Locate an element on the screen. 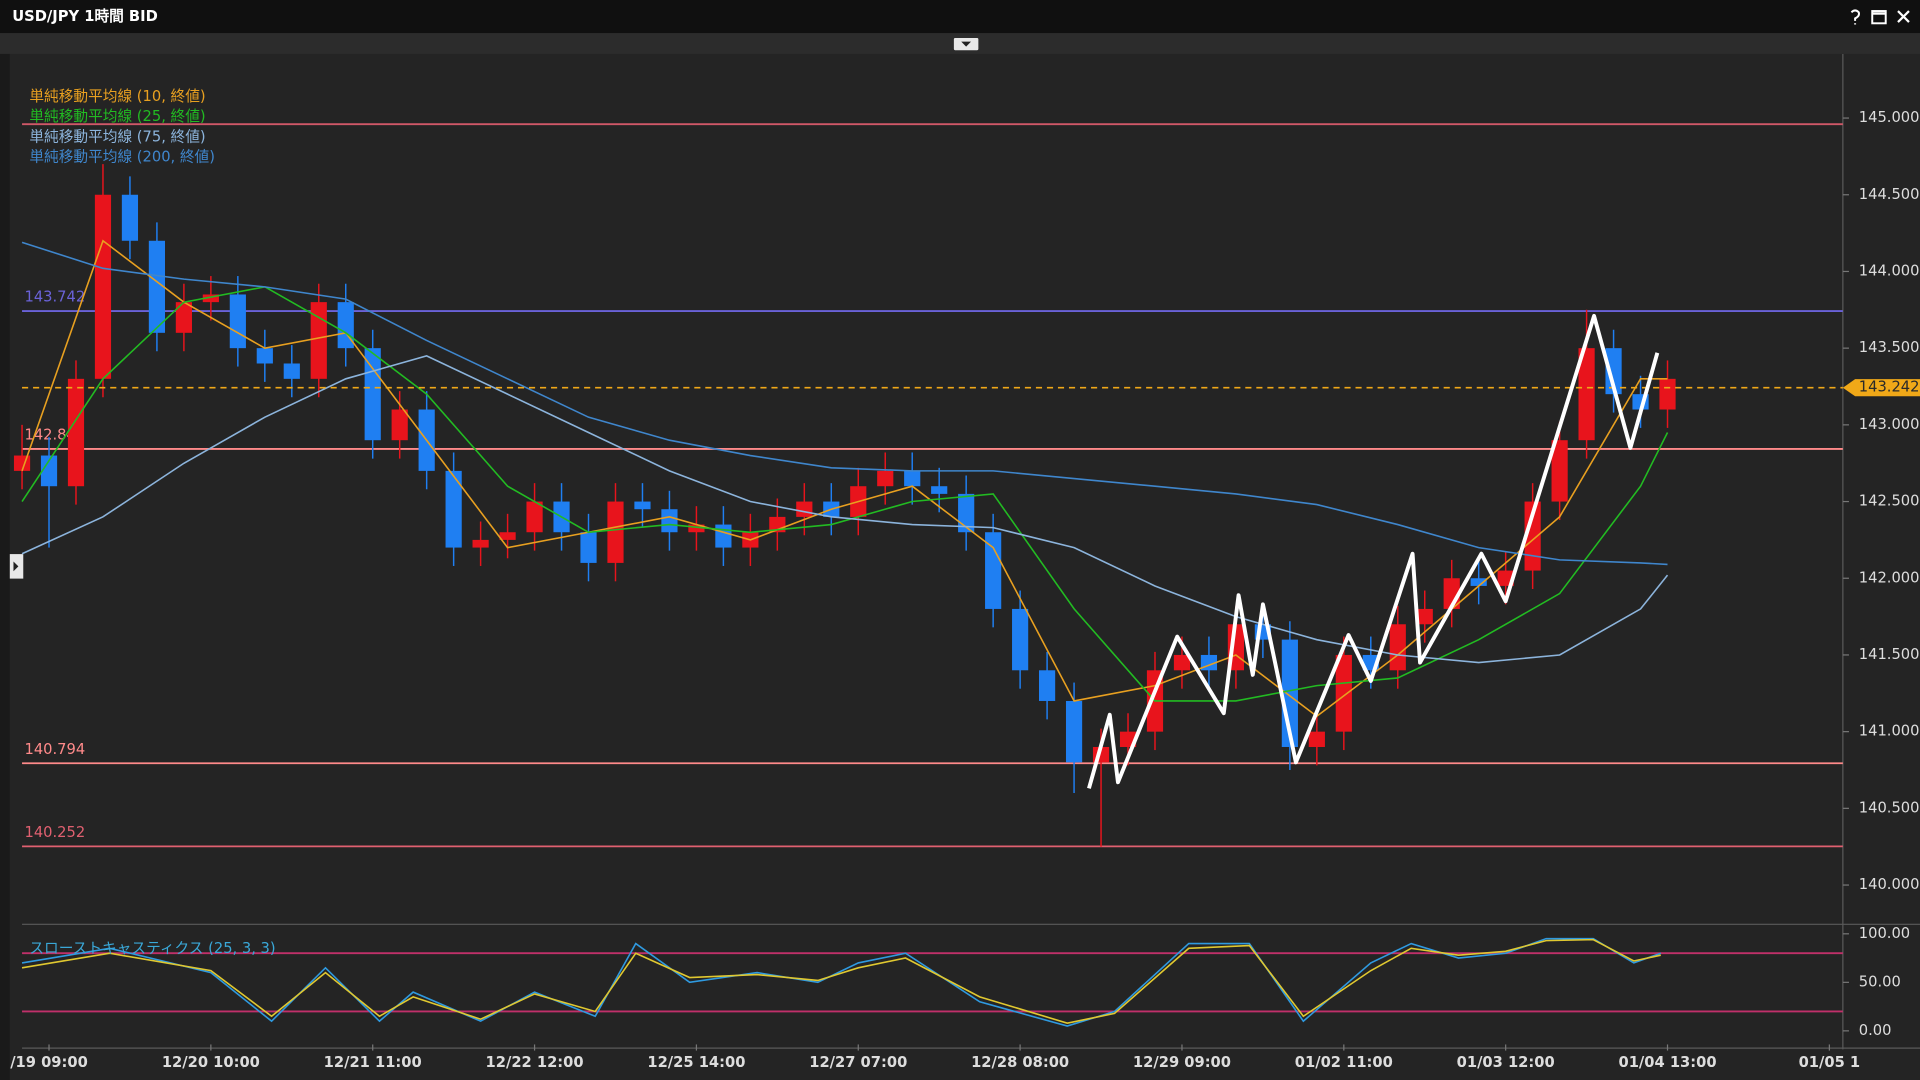 Image resolution: width=1920 pixels, height=1080 pixels. x-tick-label: 01/02 11:00 is located at coordinates (1344, 1062).